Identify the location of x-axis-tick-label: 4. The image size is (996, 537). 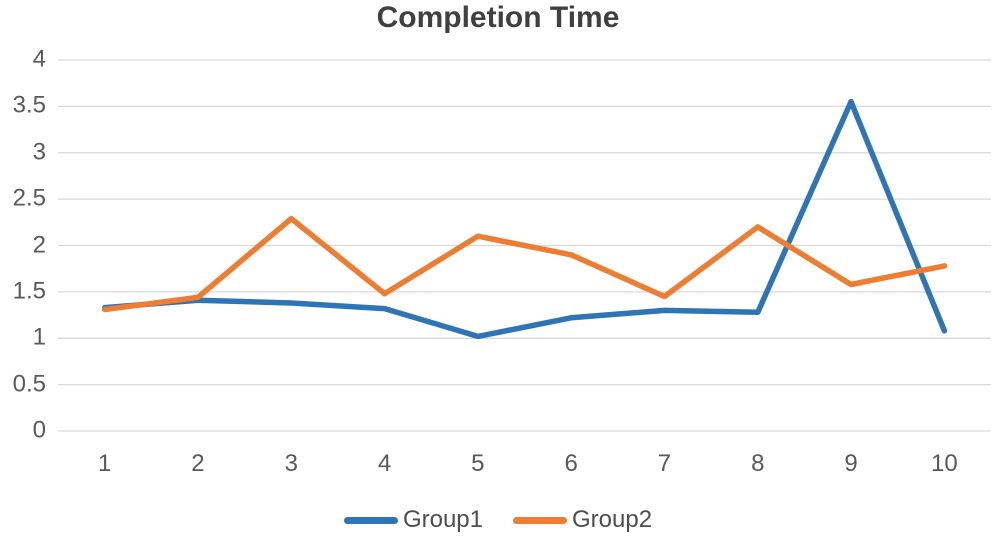
(384, 463).